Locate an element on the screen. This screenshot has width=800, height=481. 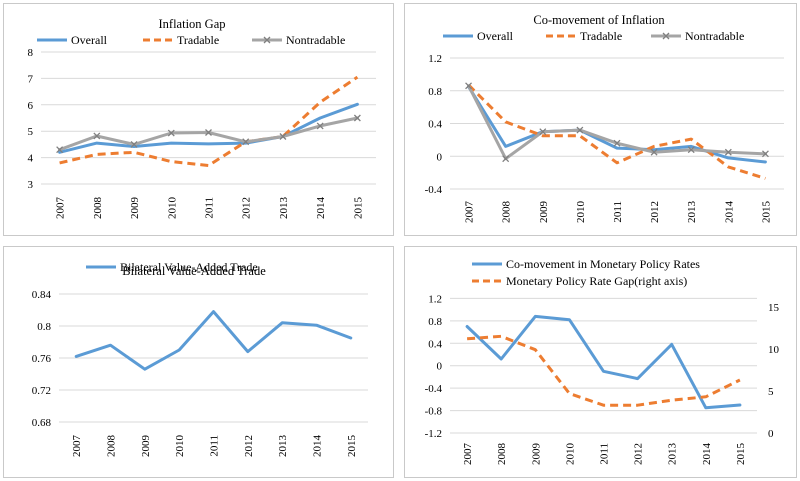
chart-title: Co-movement of Inflation is located at coordinates (599, 20).